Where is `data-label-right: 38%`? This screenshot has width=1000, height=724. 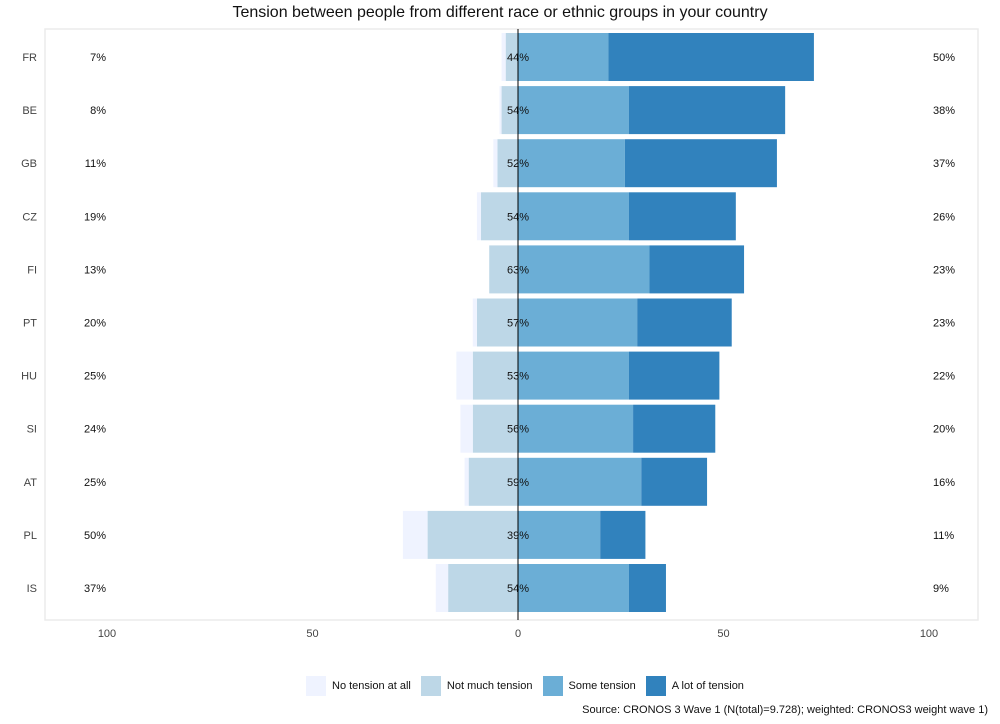
data-label-right: 38% is located at coordinates (944, 111).